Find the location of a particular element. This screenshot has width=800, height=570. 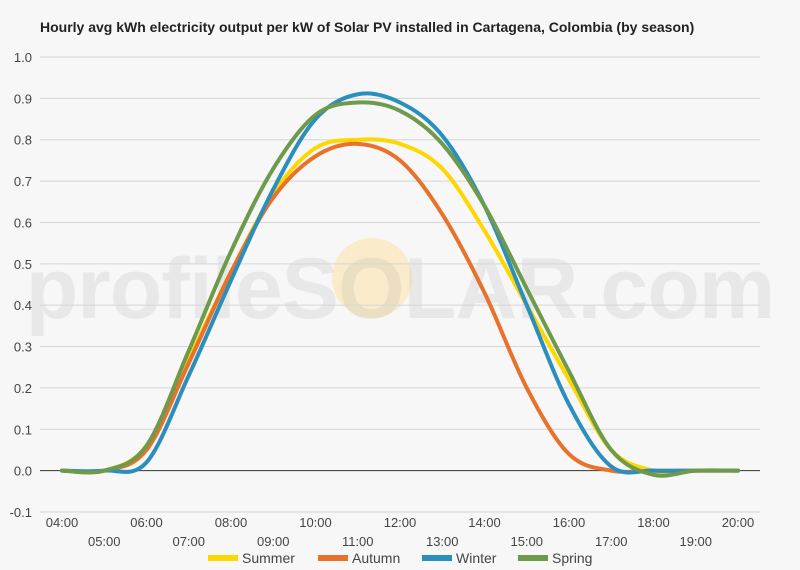

y-tick-label: 0.3 is located at coordinates (23, 347).